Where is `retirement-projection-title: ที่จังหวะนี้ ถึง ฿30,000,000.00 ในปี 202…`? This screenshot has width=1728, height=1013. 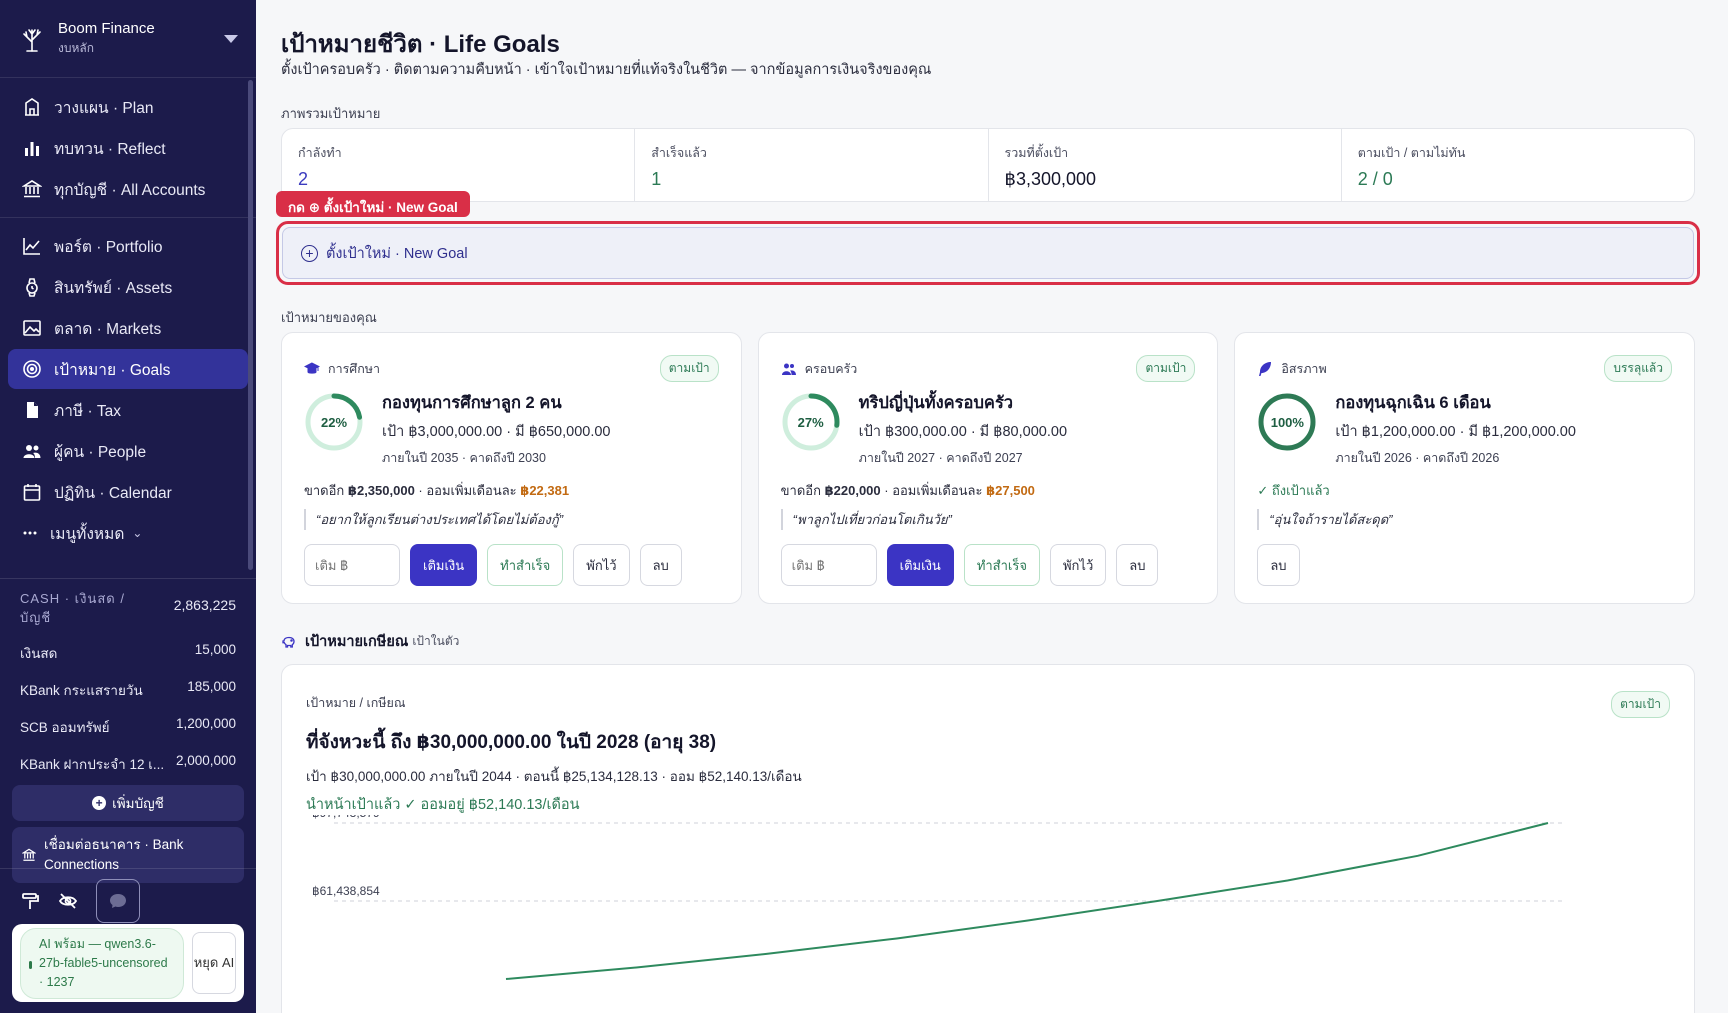 retirement-projection-title: ที่จังหวะนี้ ถึง ฿30,000,000.00 ในปี 202… is located at coordinates (511, 742).